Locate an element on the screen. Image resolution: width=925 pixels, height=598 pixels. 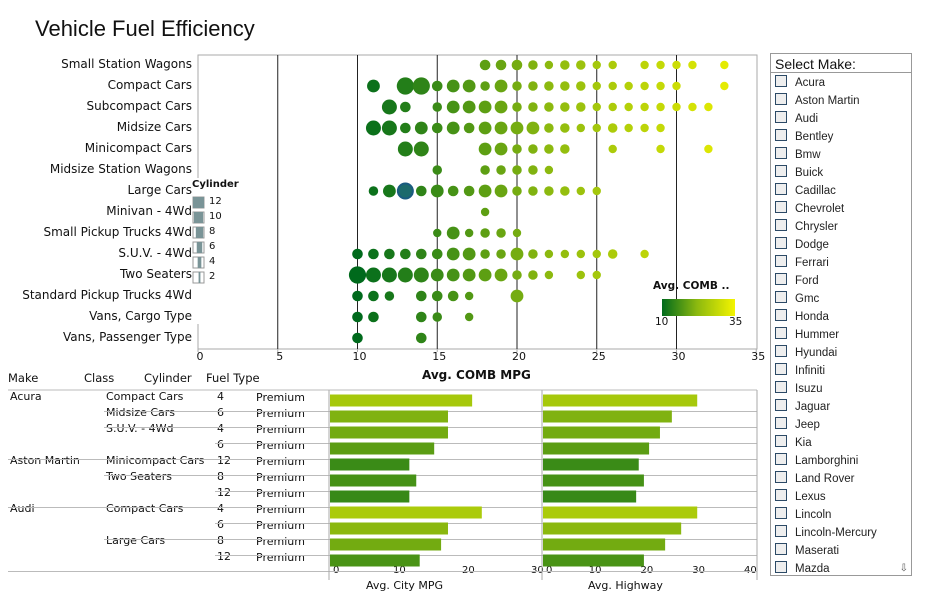
make-checkbox-item: Hummer is located at coordinates (807, 335).